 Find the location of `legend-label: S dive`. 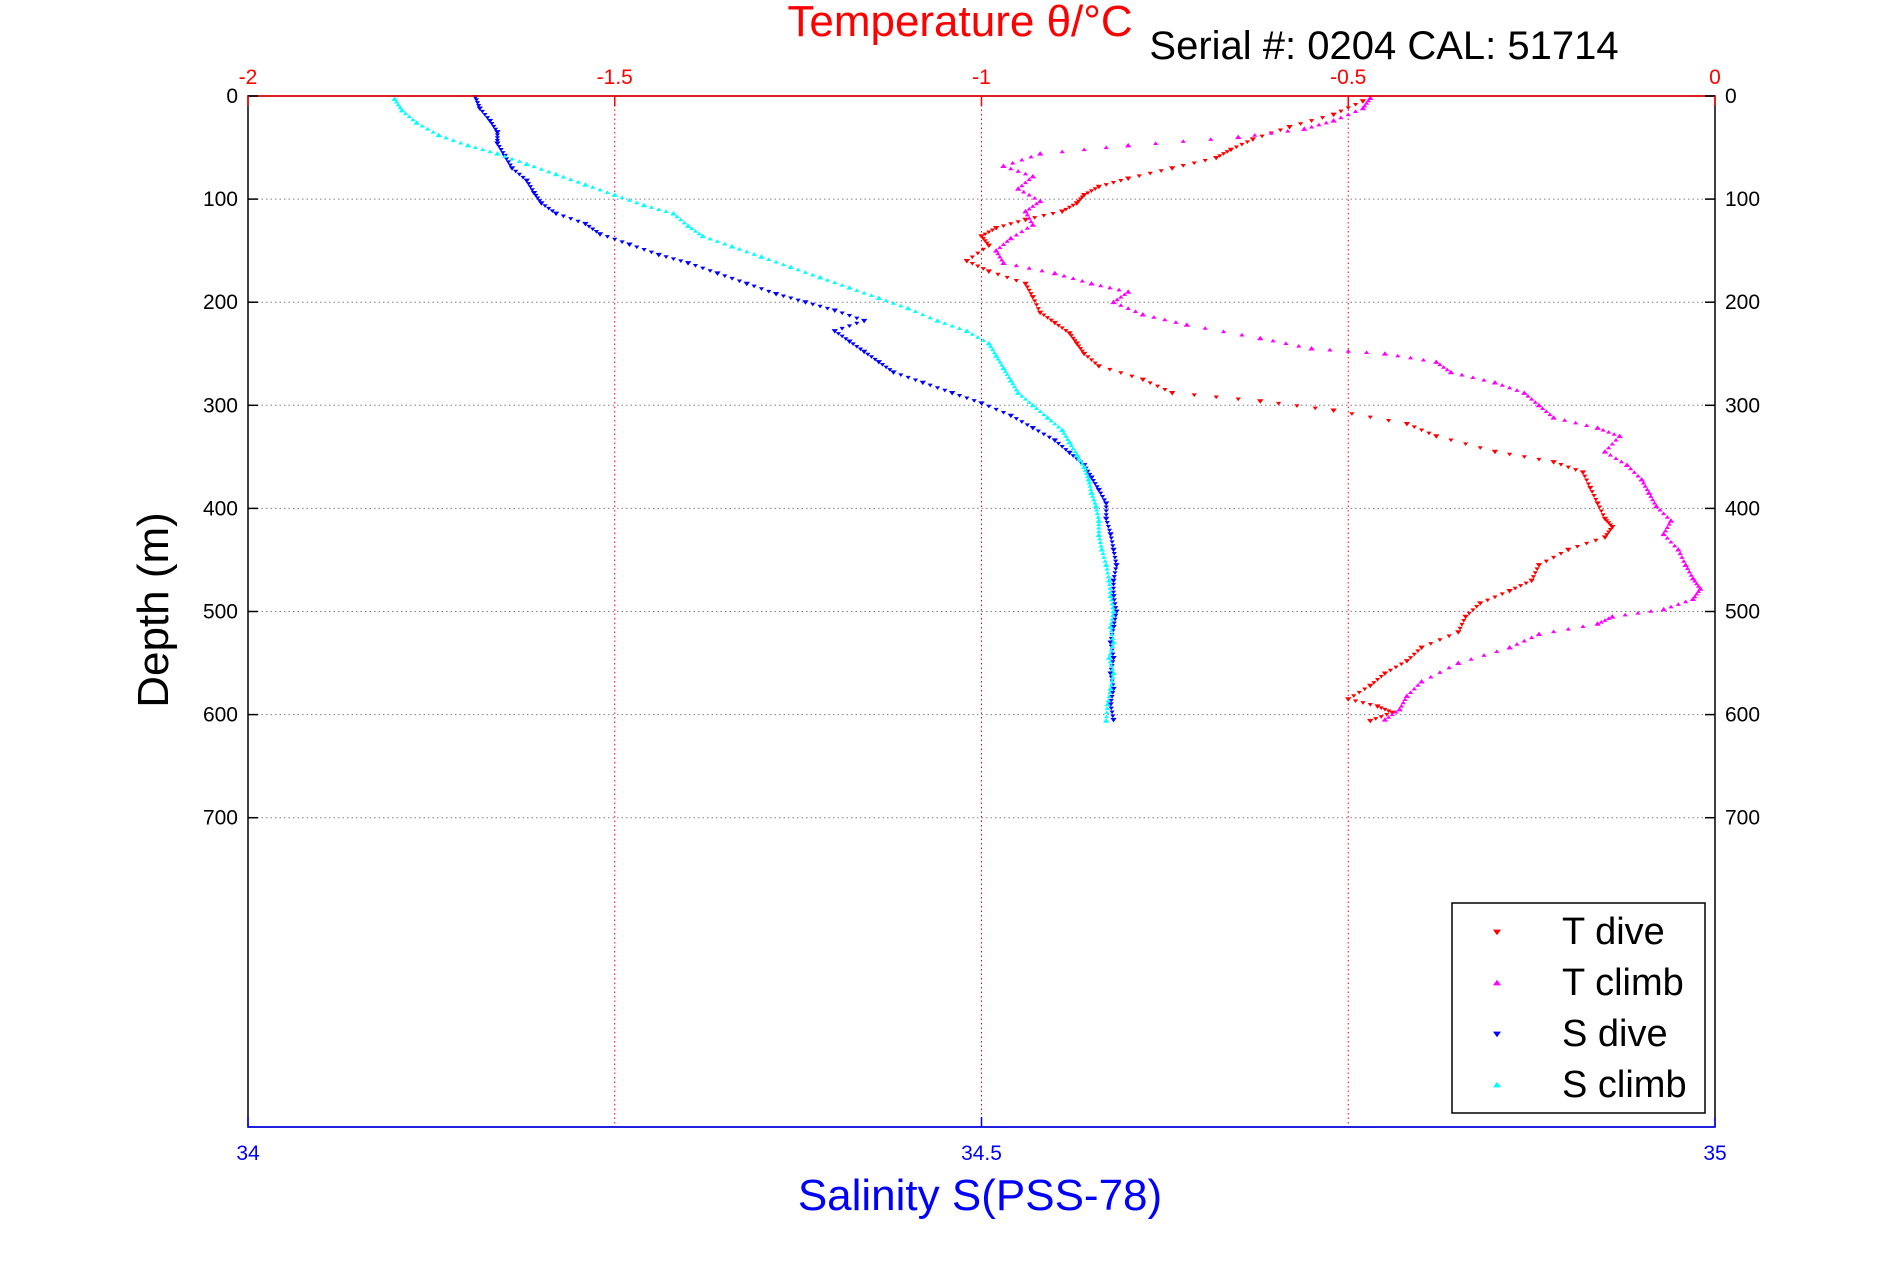

legend-label: S dive is located at coordinates (1615, 1034).